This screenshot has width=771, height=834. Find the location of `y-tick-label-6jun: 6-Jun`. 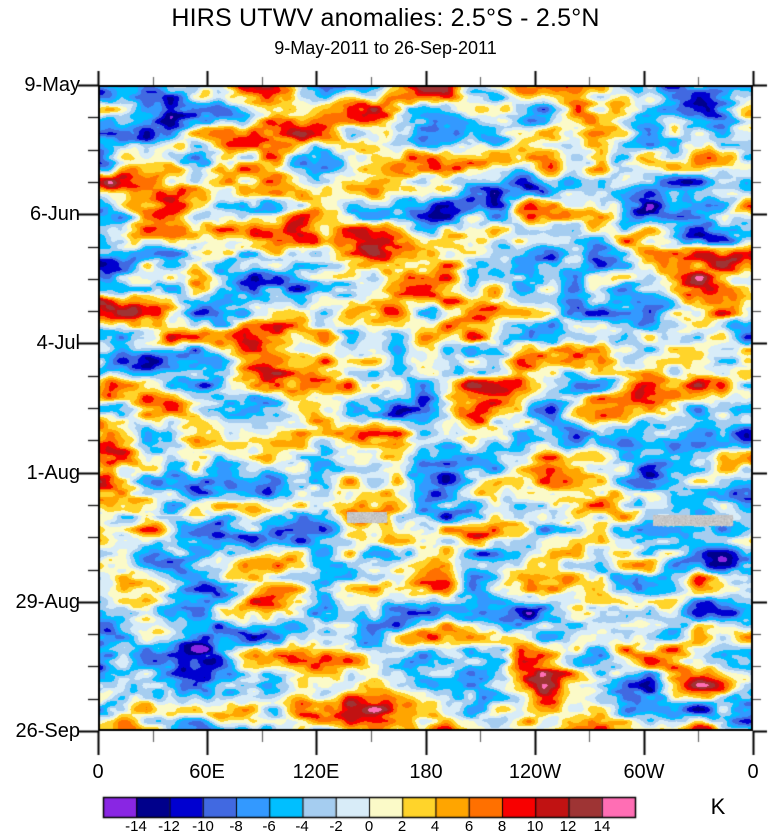

y-tick-label-6jun: 6-Jun is located at coordinates (54, 214).